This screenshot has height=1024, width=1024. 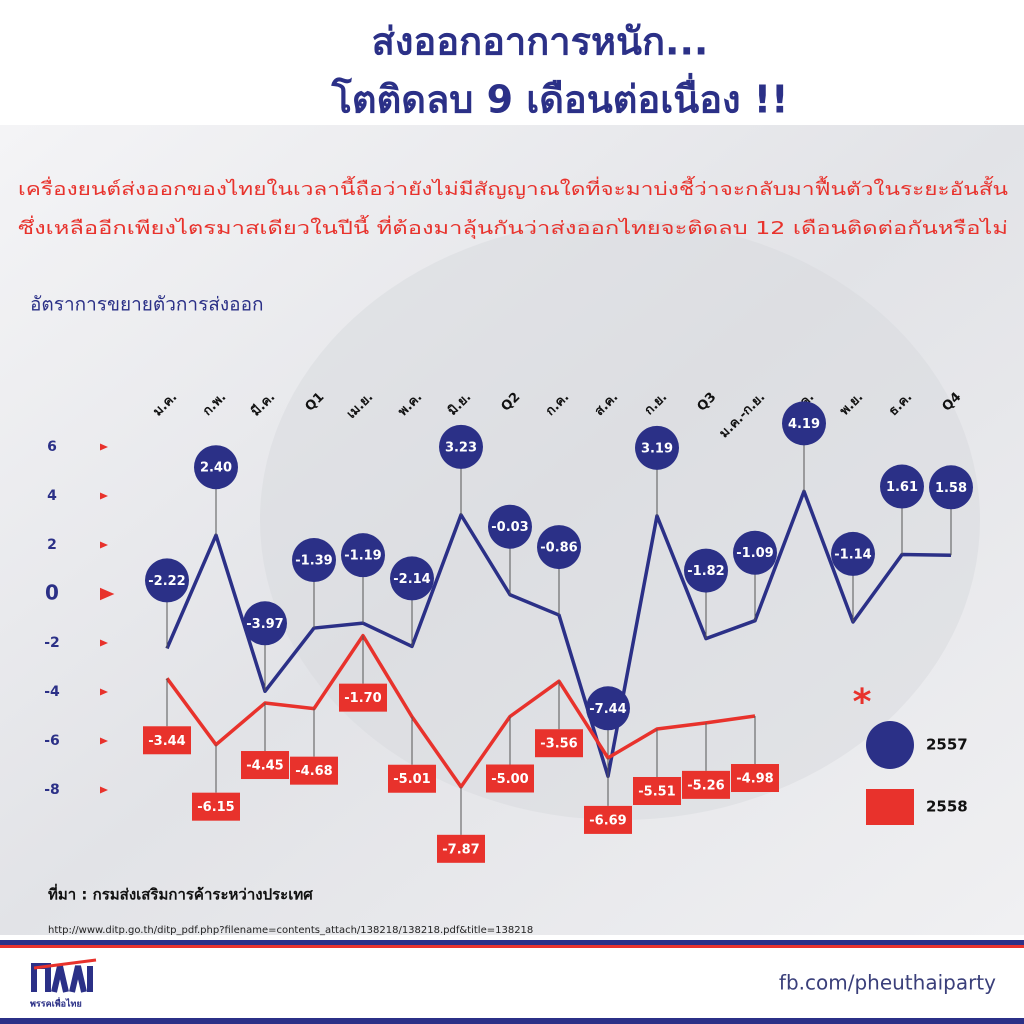 I want to click on data-label: 4.19, so click(x=804, y=424).